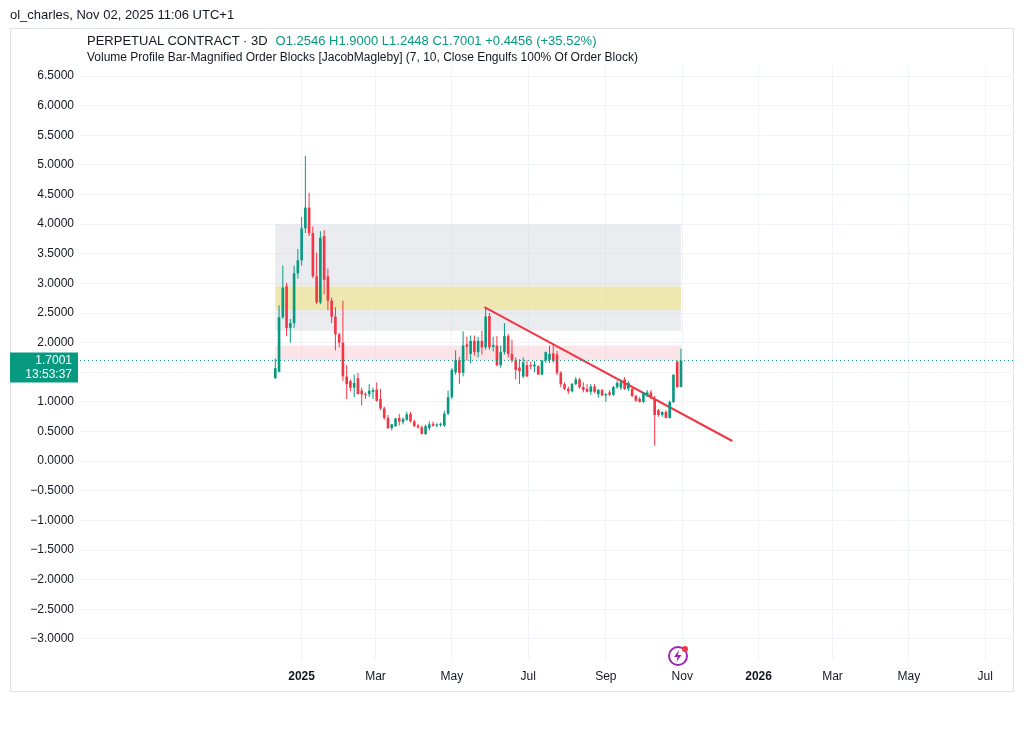 The width and height of the screenshot is (1024, 751). I want to click on y-tick-label: −2.0000, so click(52, 578).